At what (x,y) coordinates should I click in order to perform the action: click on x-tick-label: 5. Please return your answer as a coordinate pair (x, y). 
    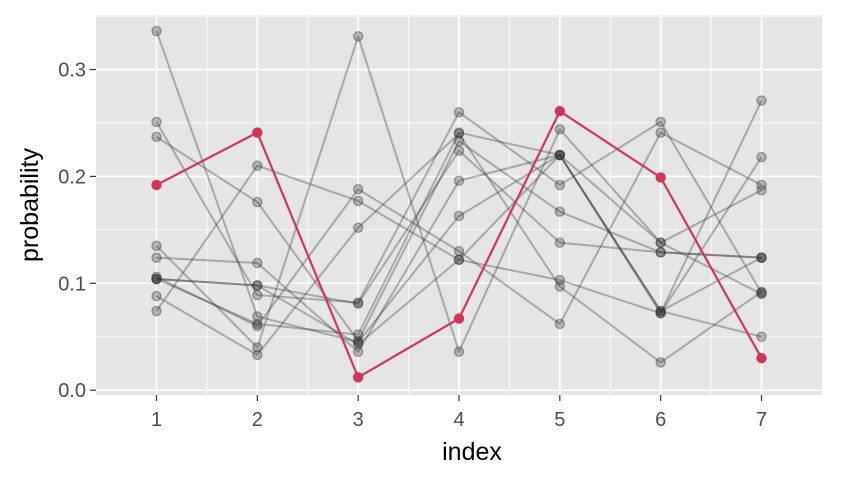
    Looking at the image, I should click on (559, 420).